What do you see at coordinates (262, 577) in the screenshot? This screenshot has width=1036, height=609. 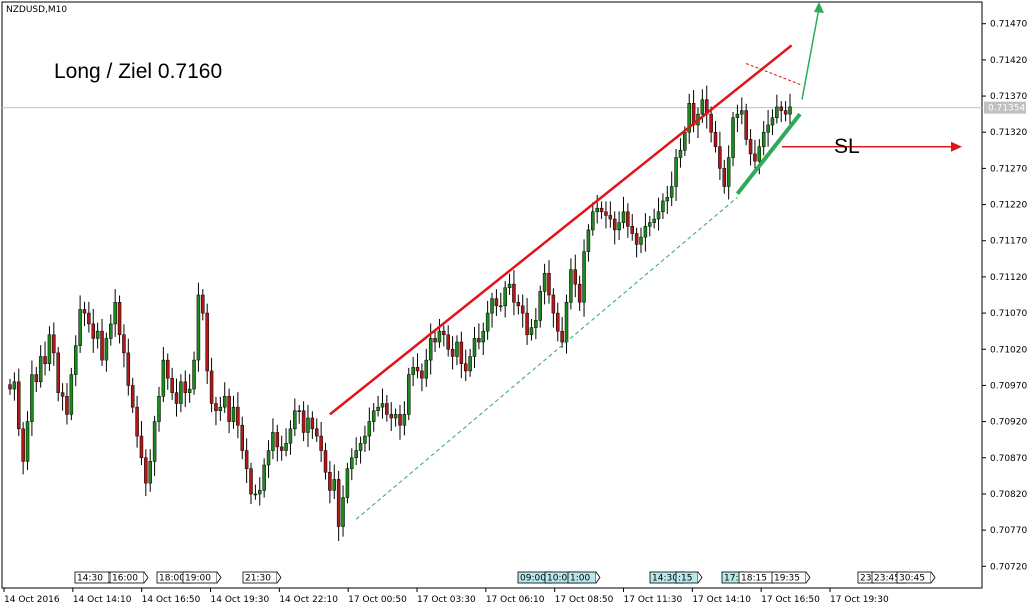 I see `time-marker: 21:30` at bounding box center [262, 577].